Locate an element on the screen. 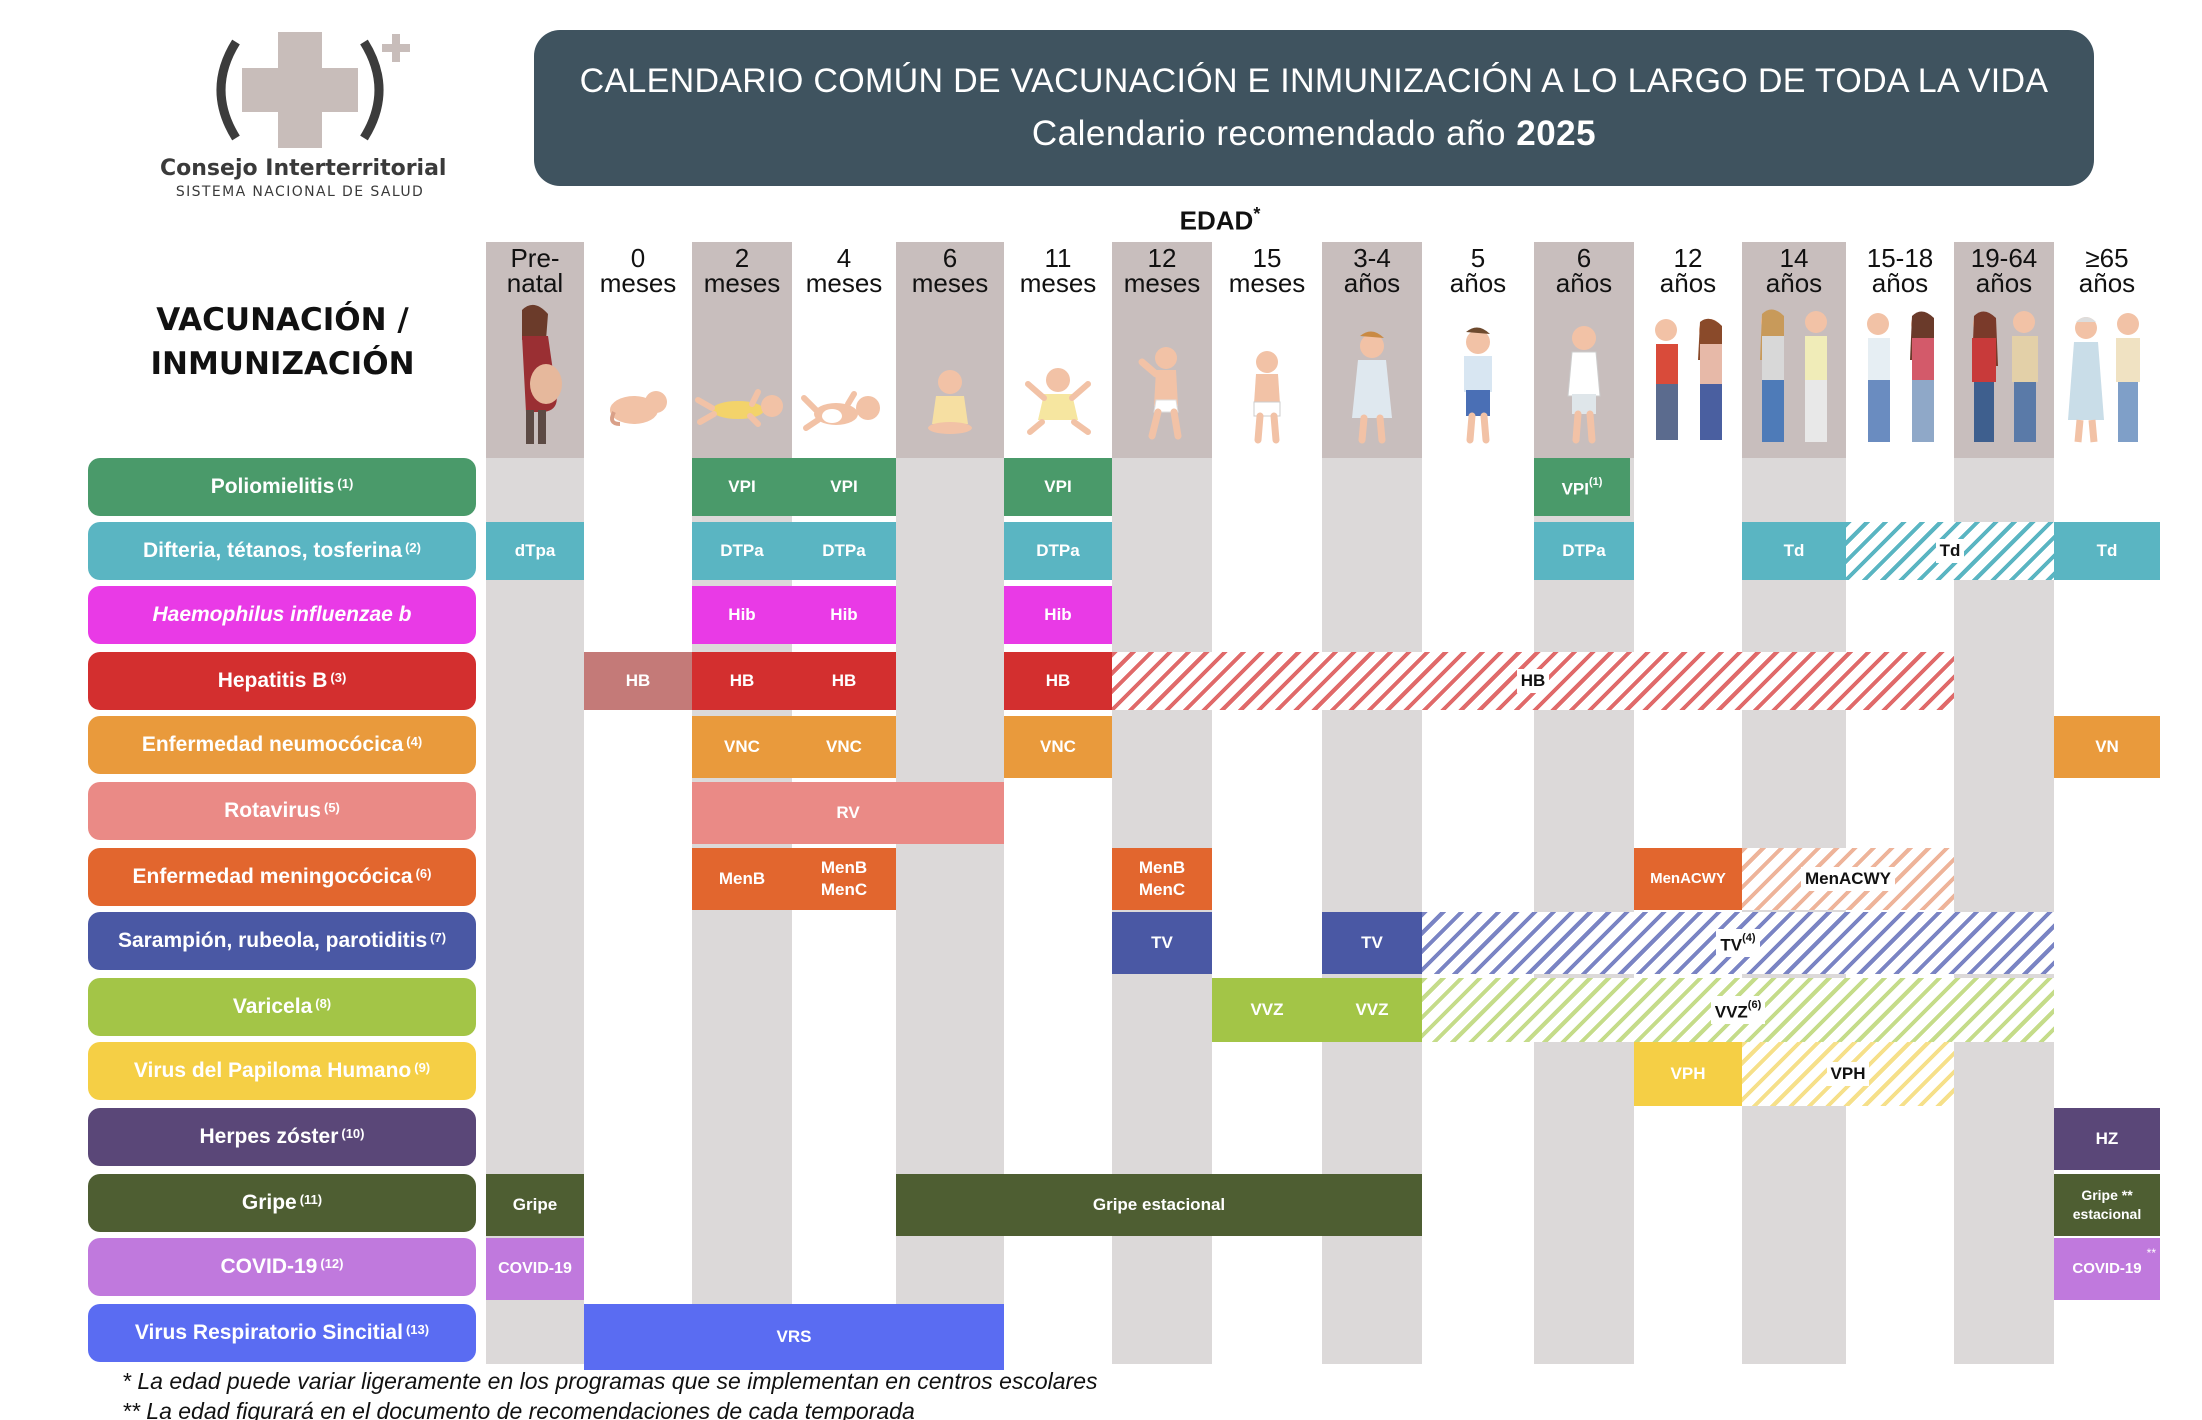  vaccine-note: (2) is located at coordinates (413, 547).